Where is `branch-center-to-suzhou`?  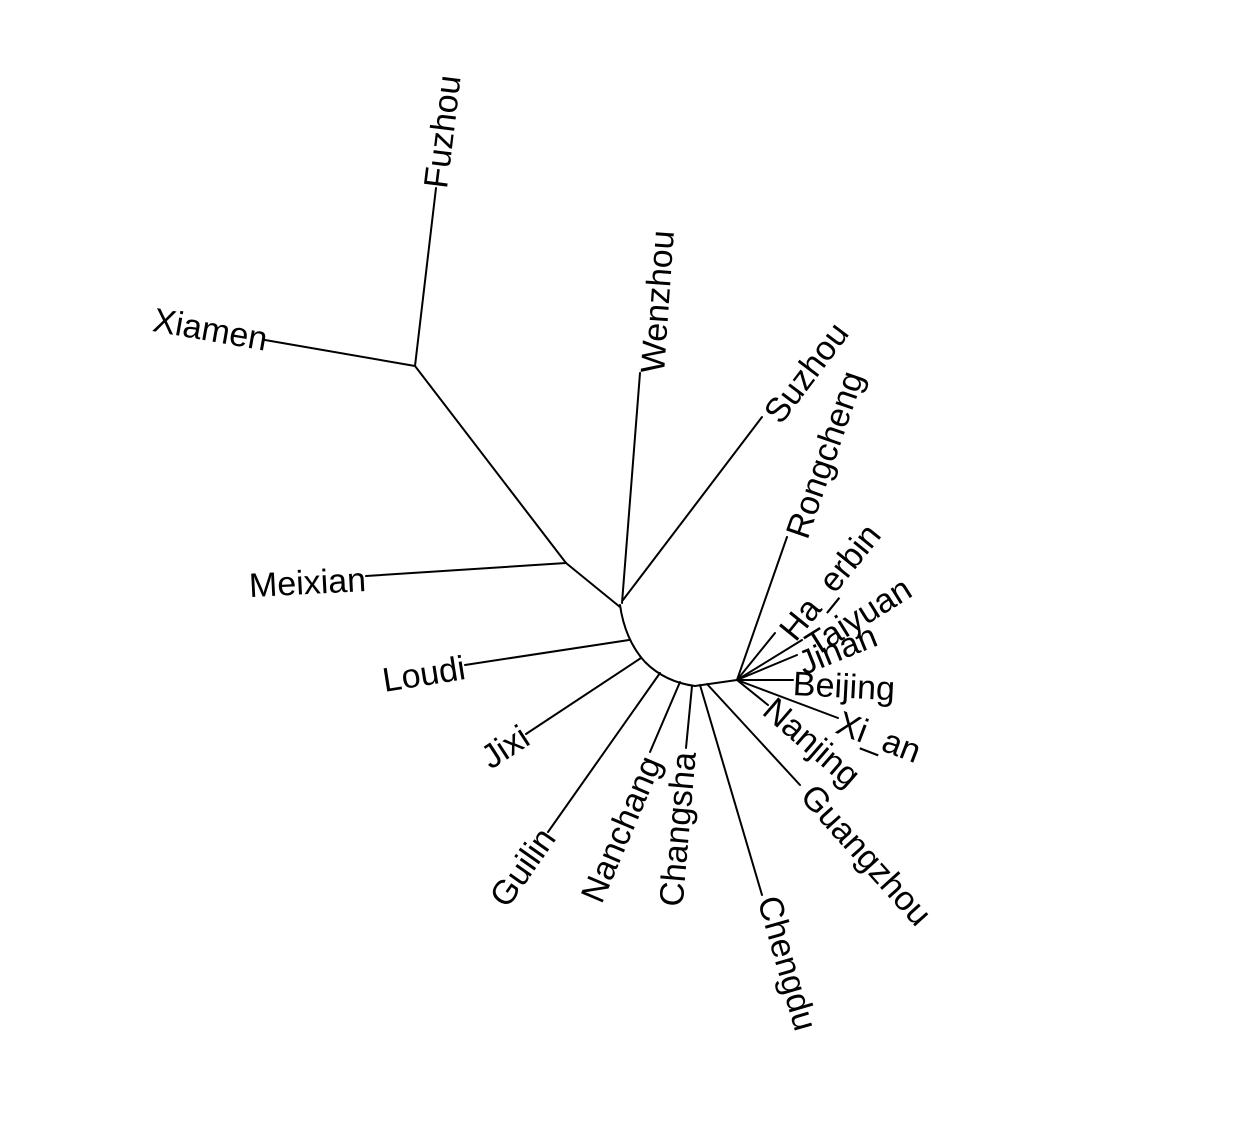 branch-center-to-suzhou is located at coordinates (692, 508).